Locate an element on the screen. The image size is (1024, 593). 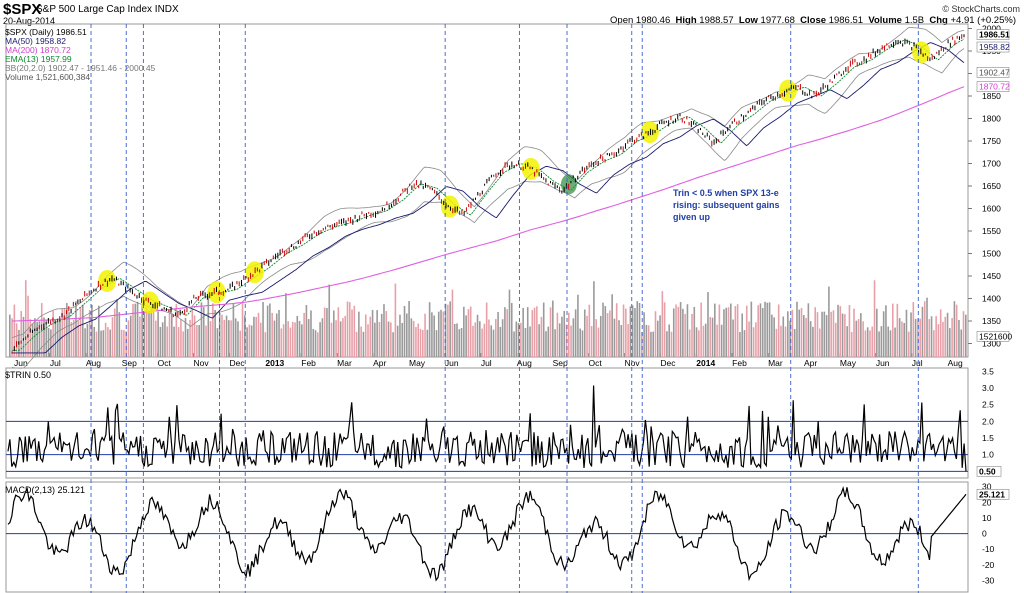
volume-label: Volume is located at coordinates (885, 20).